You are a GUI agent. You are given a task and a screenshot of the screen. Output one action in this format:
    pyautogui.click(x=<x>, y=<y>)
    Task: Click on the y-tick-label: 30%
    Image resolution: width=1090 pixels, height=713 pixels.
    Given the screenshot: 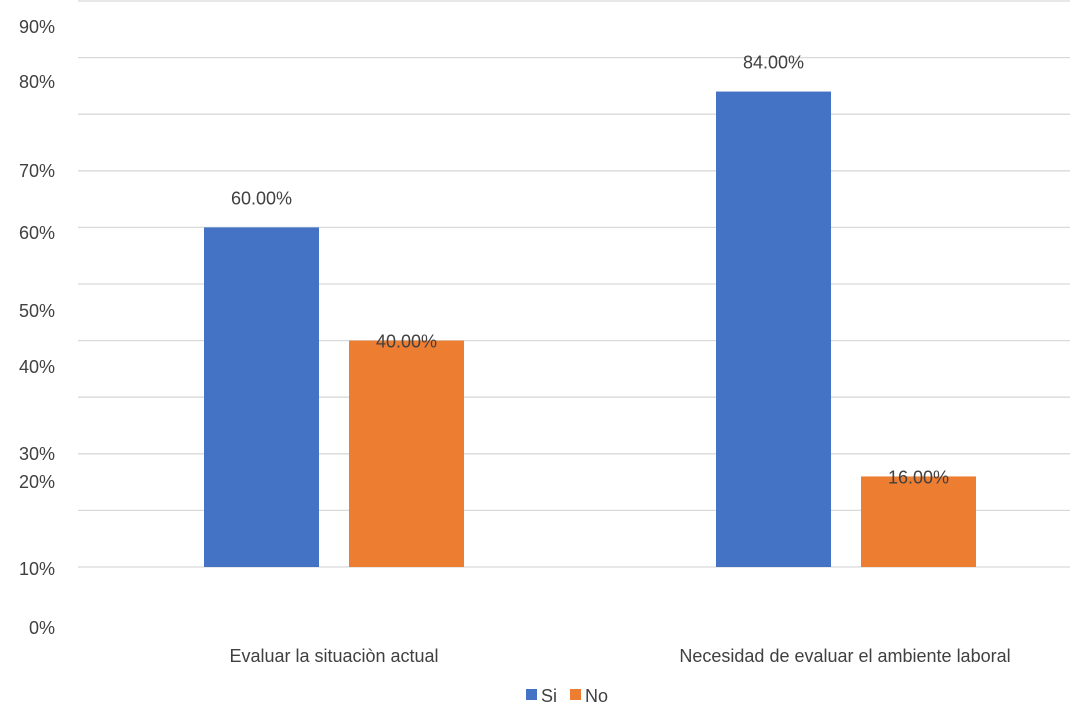 What is the action you would take?
    pyautogui.click(x=37, y=454)
    